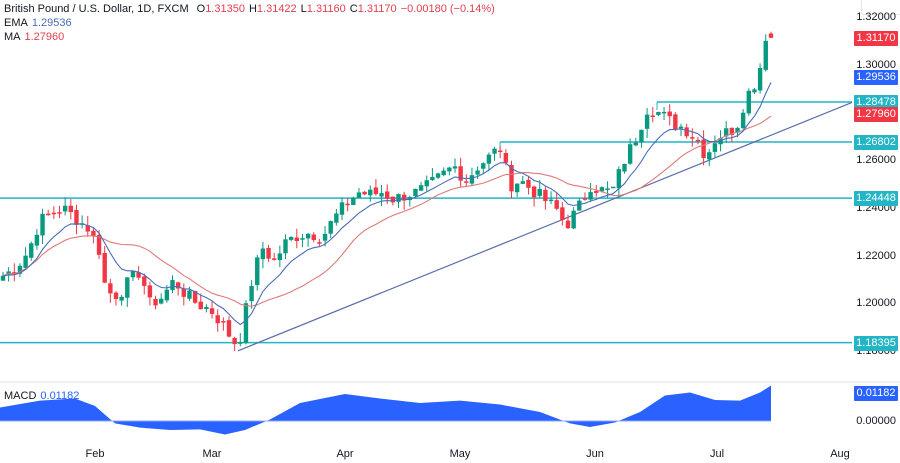 This screenshot has width=900, height=463. What do you see at coordinates (876, 103) in the screenshot?
I see `resistance-1-tag: 1.28478` at bounding box center [876, 103].